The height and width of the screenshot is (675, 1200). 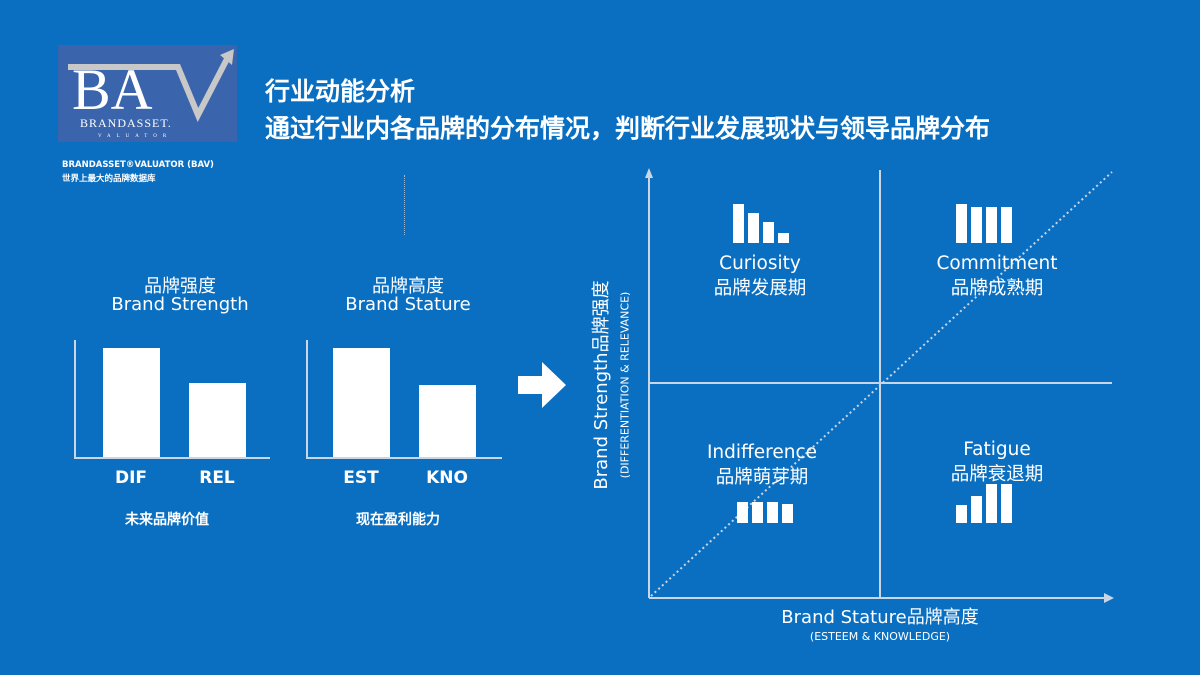 What do you see at coordinates (126, 123) in the screenshot?
I see `svg-text: BRANDASSET.` at bounding box center [126, 123].